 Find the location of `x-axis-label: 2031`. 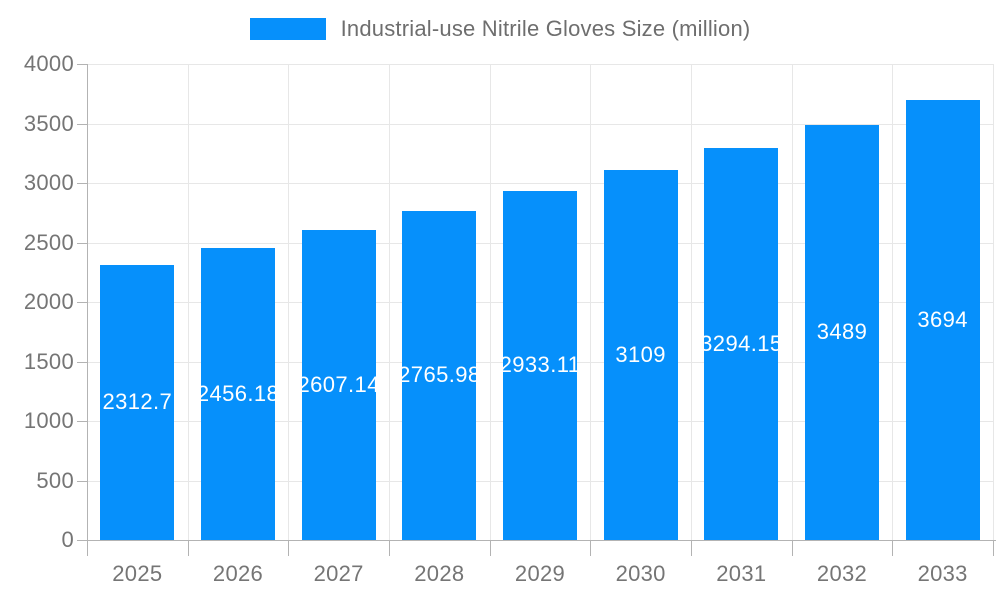

x-axis-label: 2031 is located at coordinates (741, 573).